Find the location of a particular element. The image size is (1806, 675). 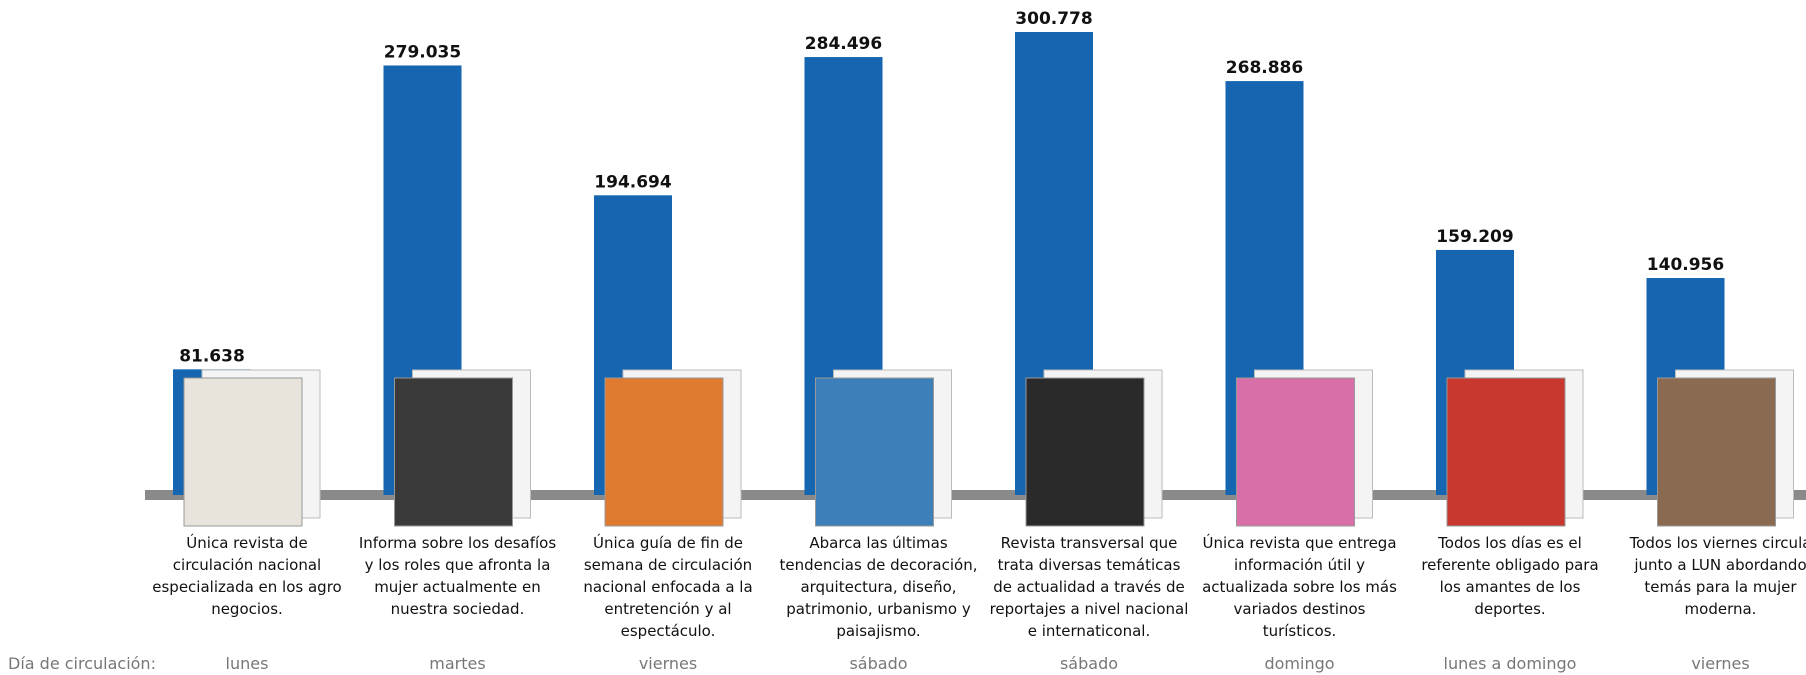

value-label: 140.956 is located at coordinates (1685, 265).